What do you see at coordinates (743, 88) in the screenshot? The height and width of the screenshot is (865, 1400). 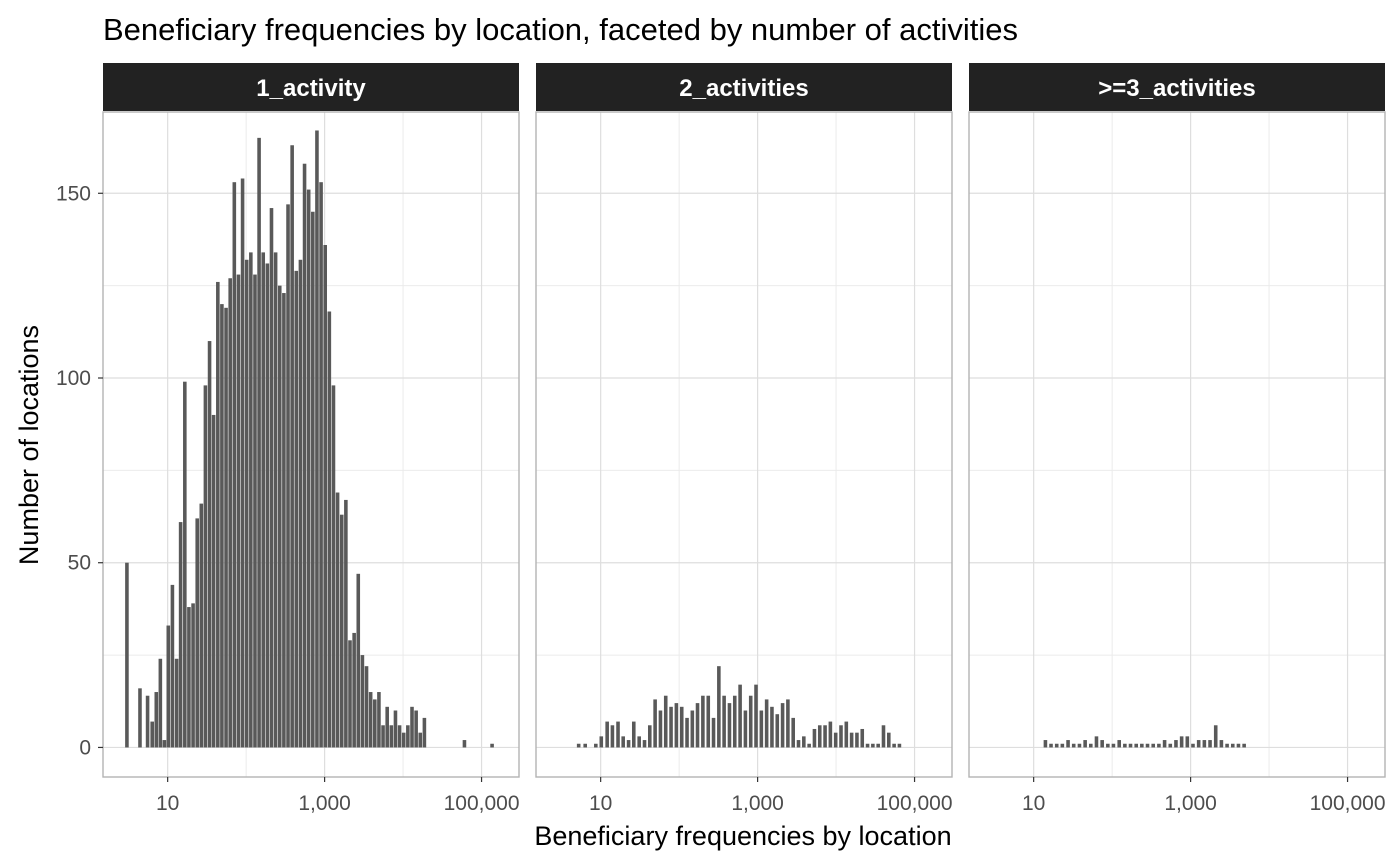 I see `facet-strip-label: 2_activities` at bounding box center [743, 88].